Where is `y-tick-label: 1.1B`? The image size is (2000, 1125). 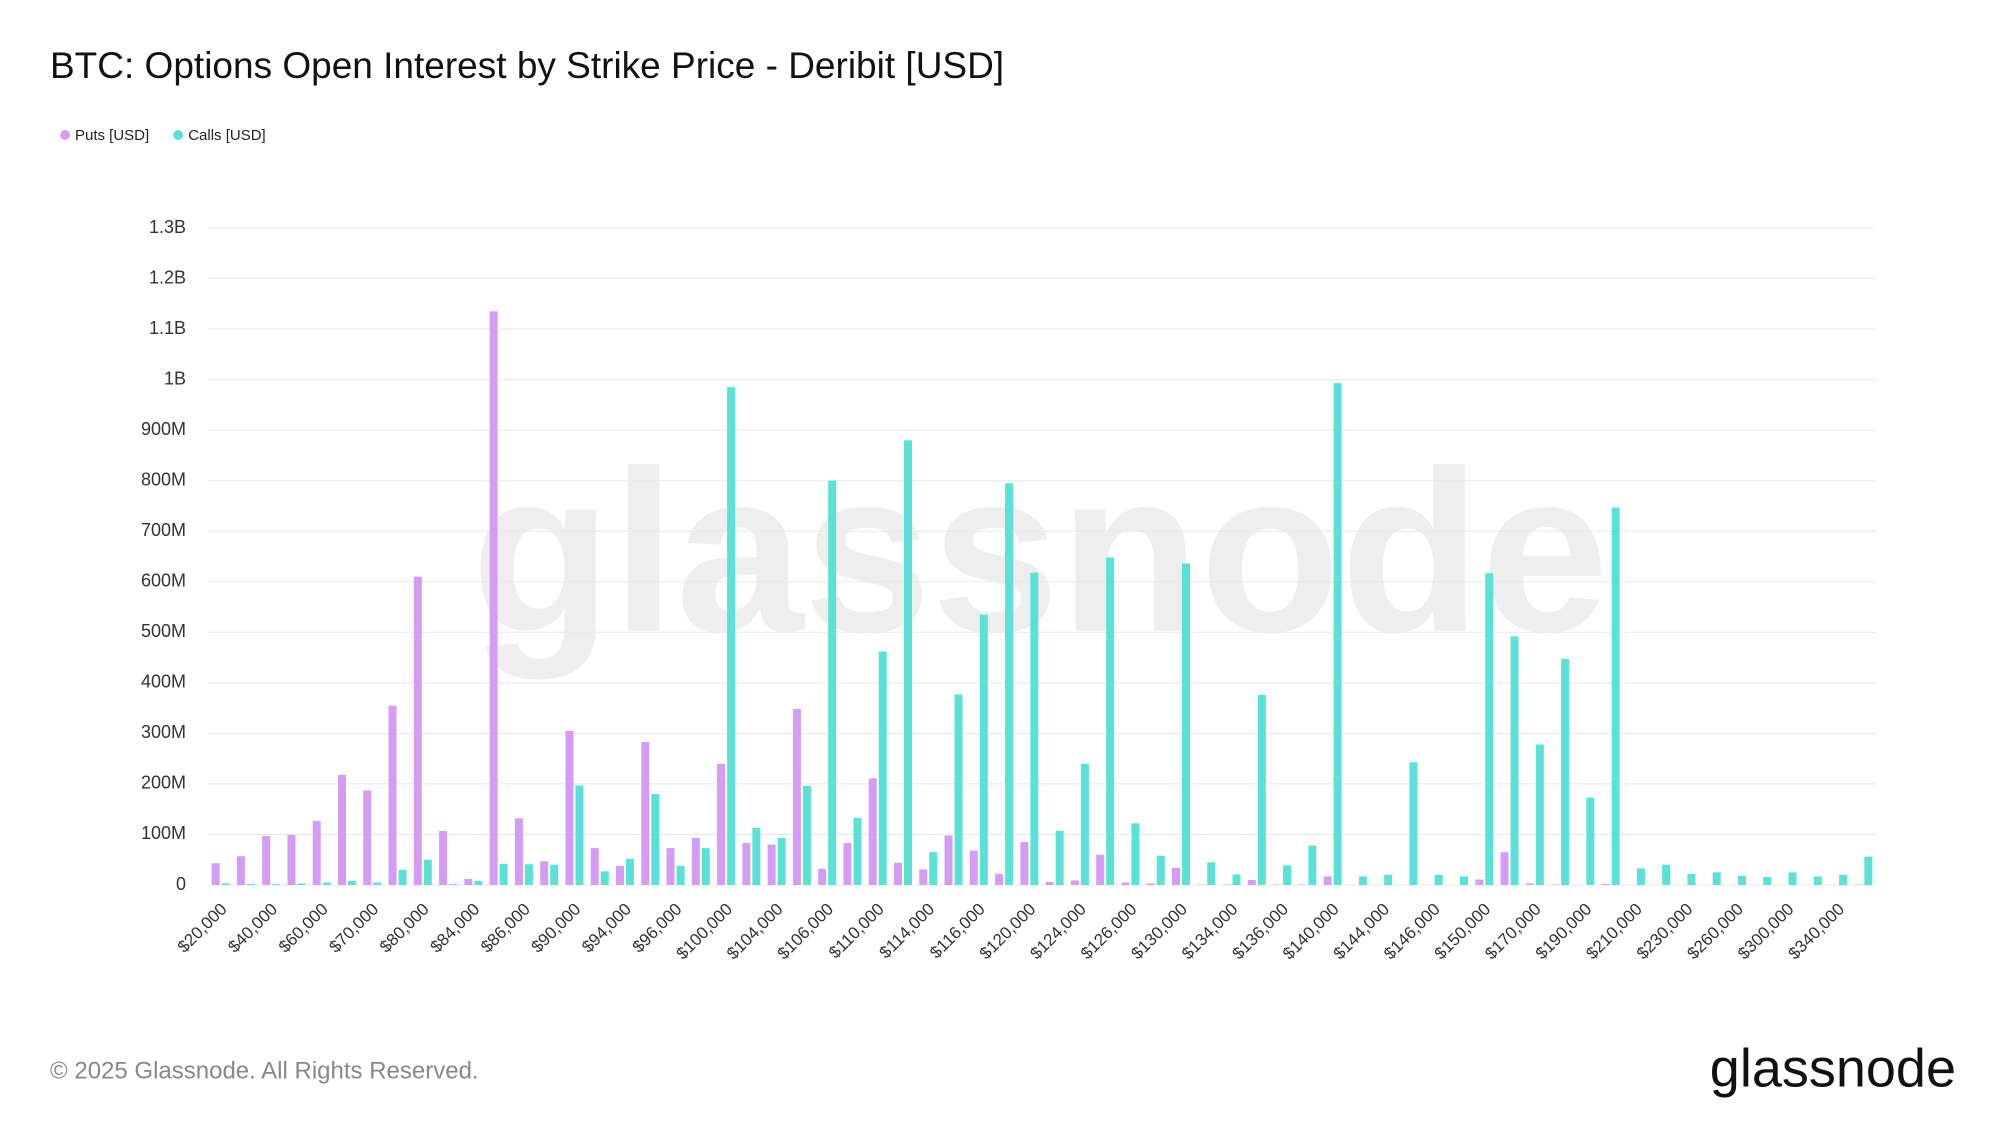 y-tick-label: 1.1B is located at coordinates (167, 328).